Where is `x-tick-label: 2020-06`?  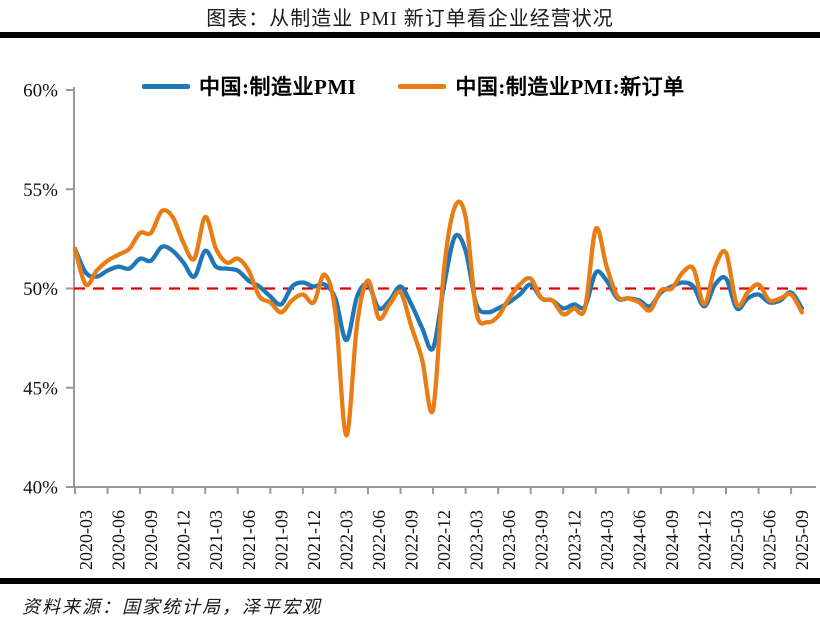
x-tick-label: 2020-06 is located at coordinates (119, 540).